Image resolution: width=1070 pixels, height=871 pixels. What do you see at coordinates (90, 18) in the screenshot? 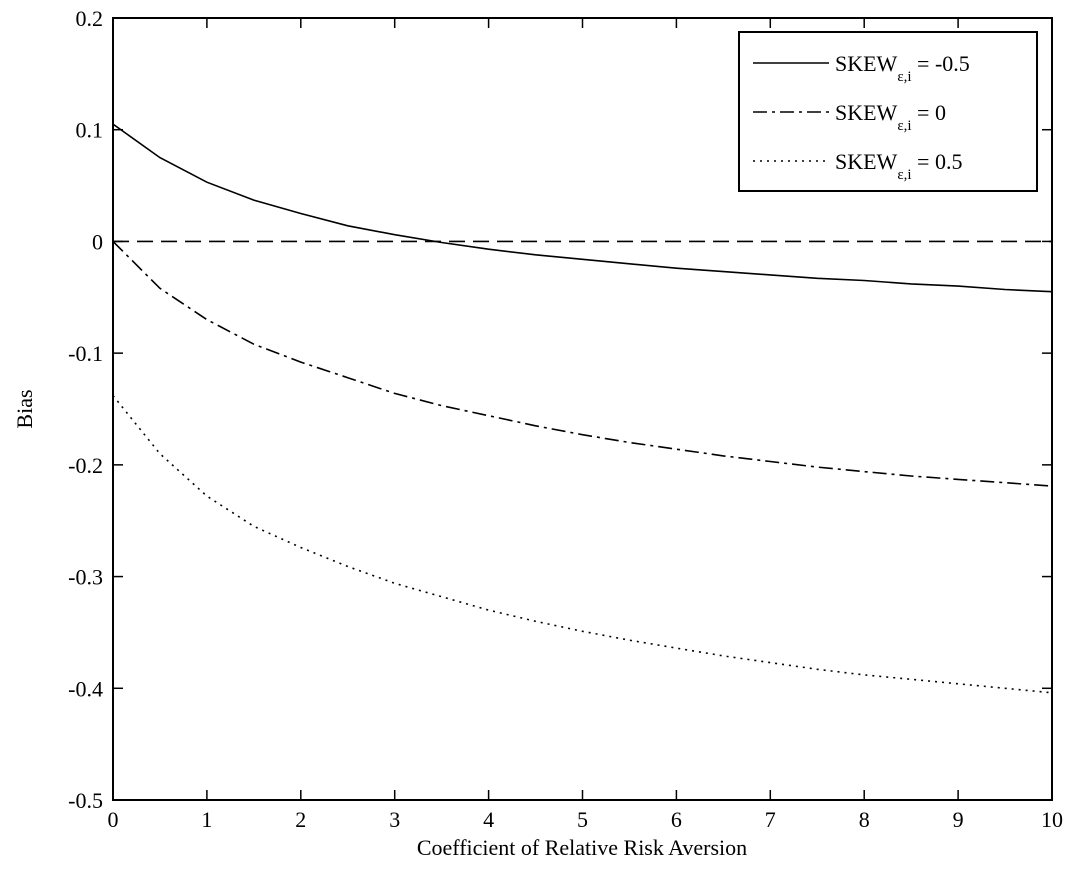
I see `y-tick-label: 0.2` at bounding box center [90, 18].